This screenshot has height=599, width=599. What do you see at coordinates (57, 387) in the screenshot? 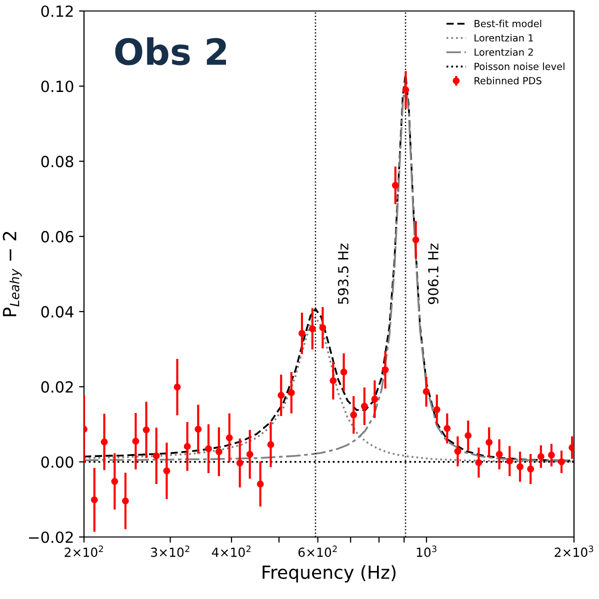
I see `y-tick-label: 0.02` at bounding box center [57, 387].